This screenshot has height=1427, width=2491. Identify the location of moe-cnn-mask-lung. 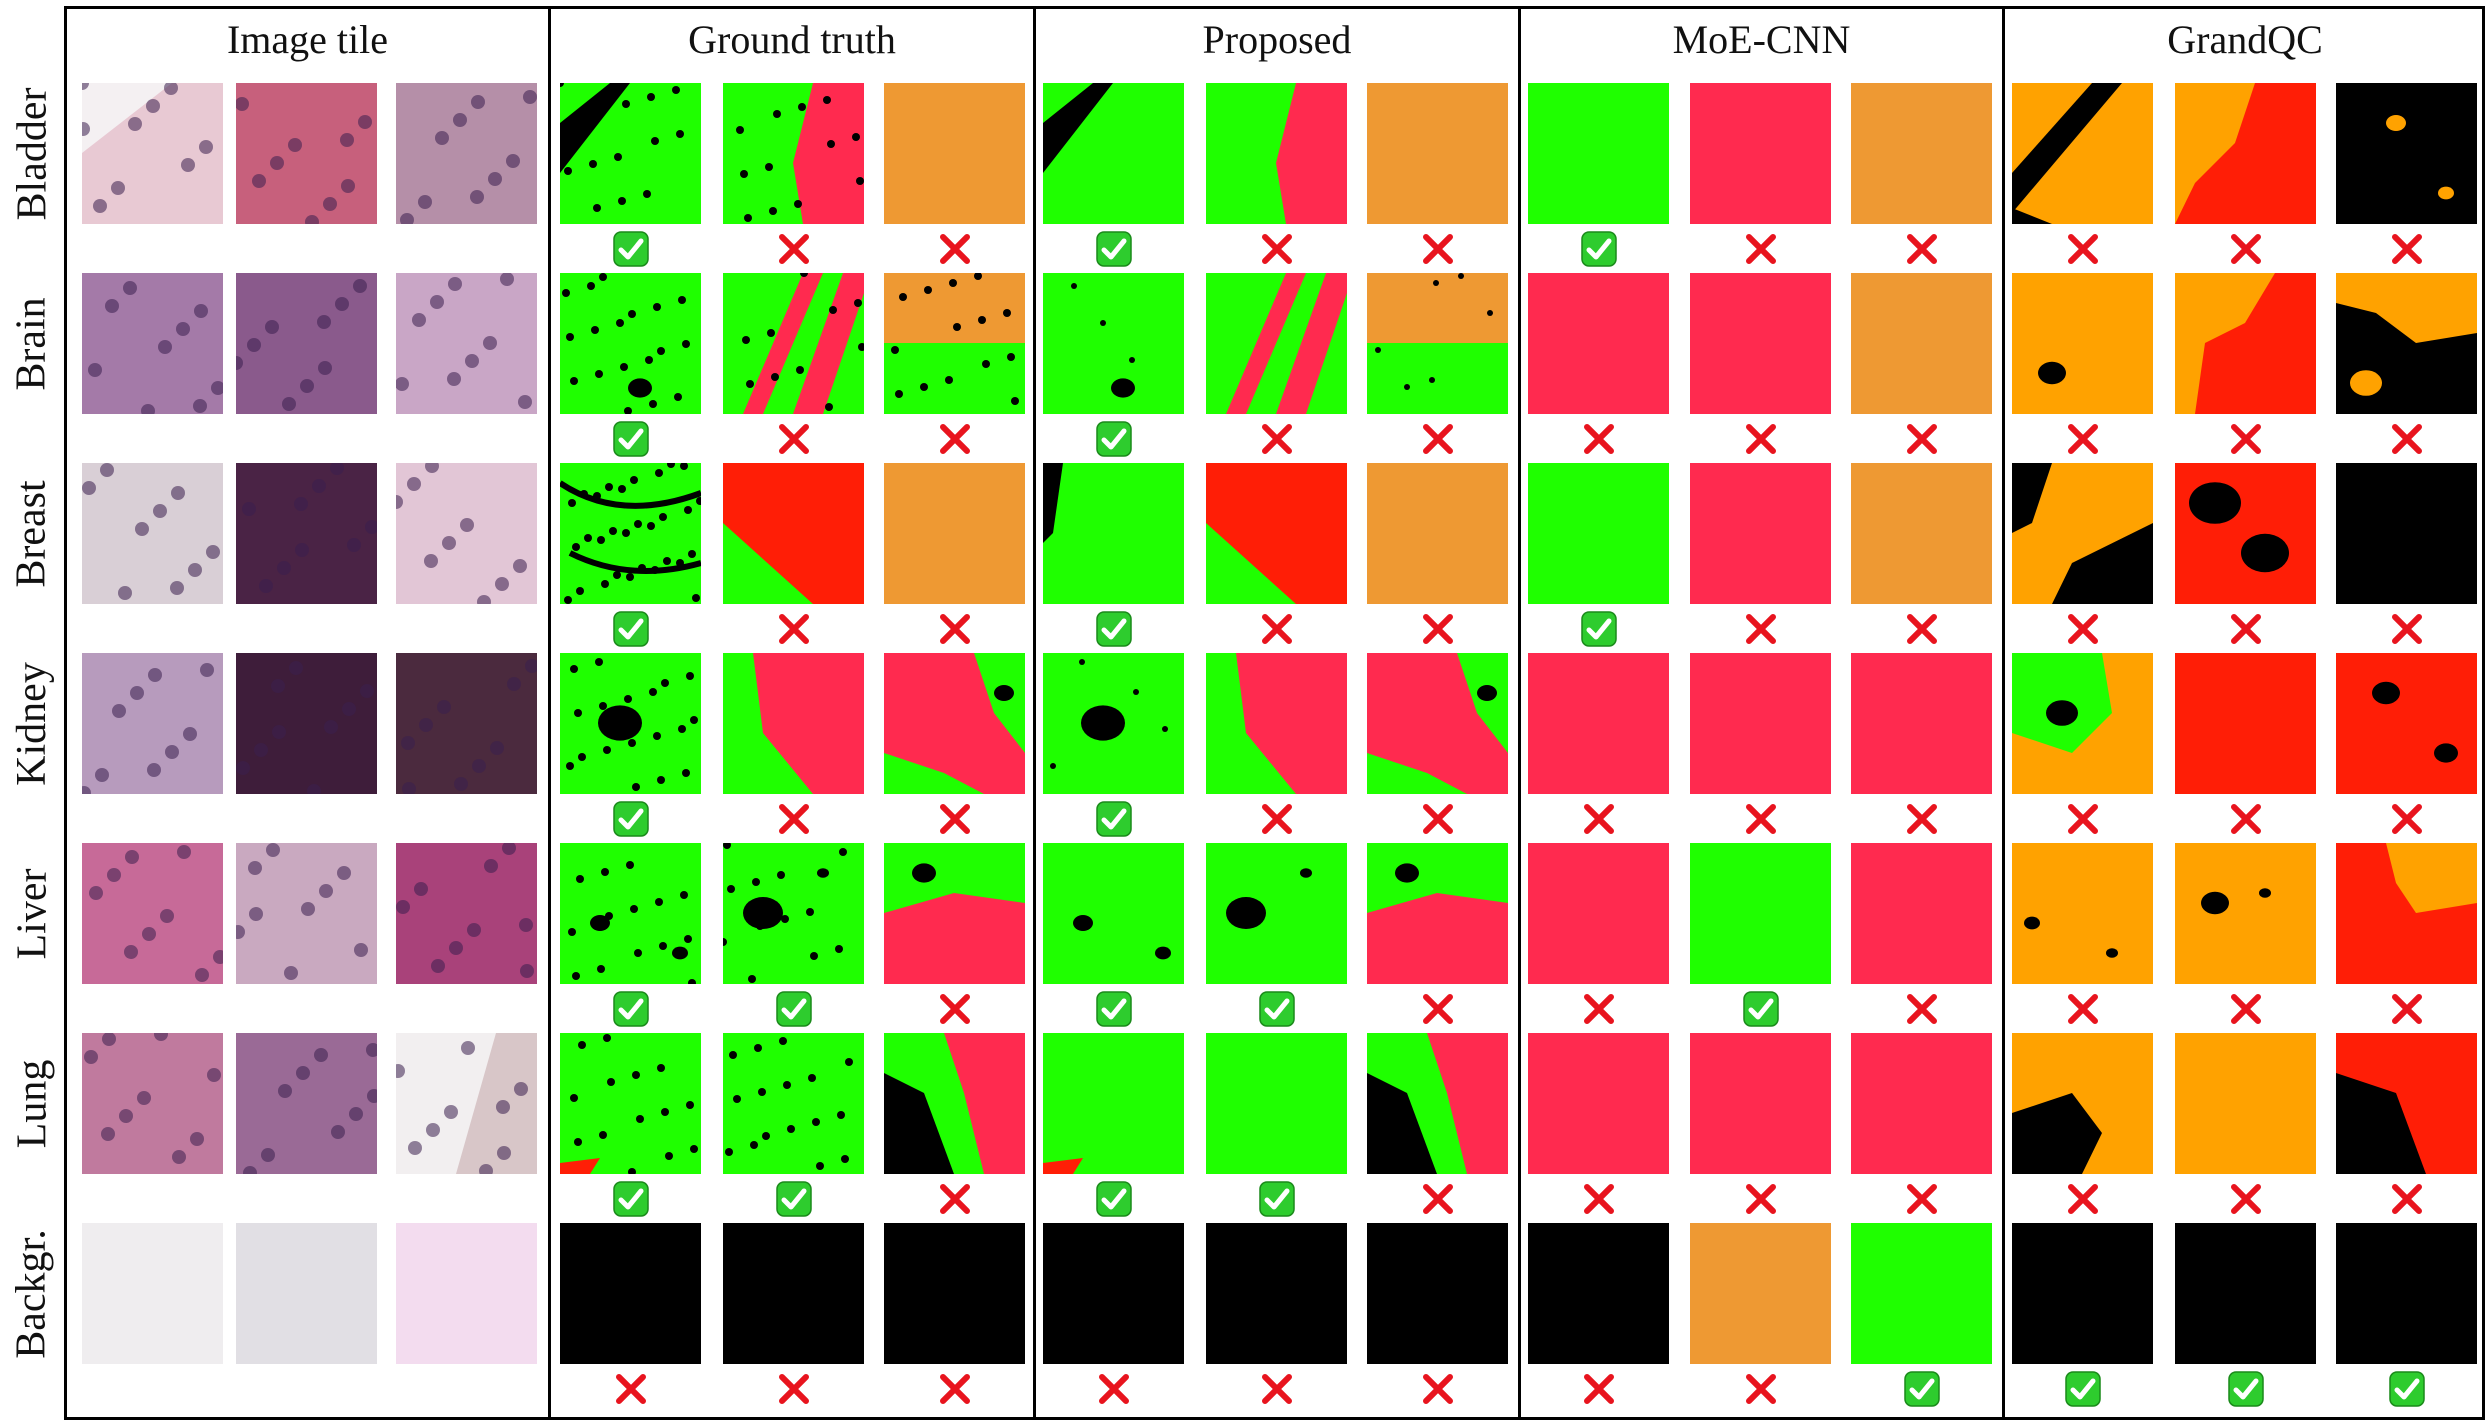
(1598, 1103).